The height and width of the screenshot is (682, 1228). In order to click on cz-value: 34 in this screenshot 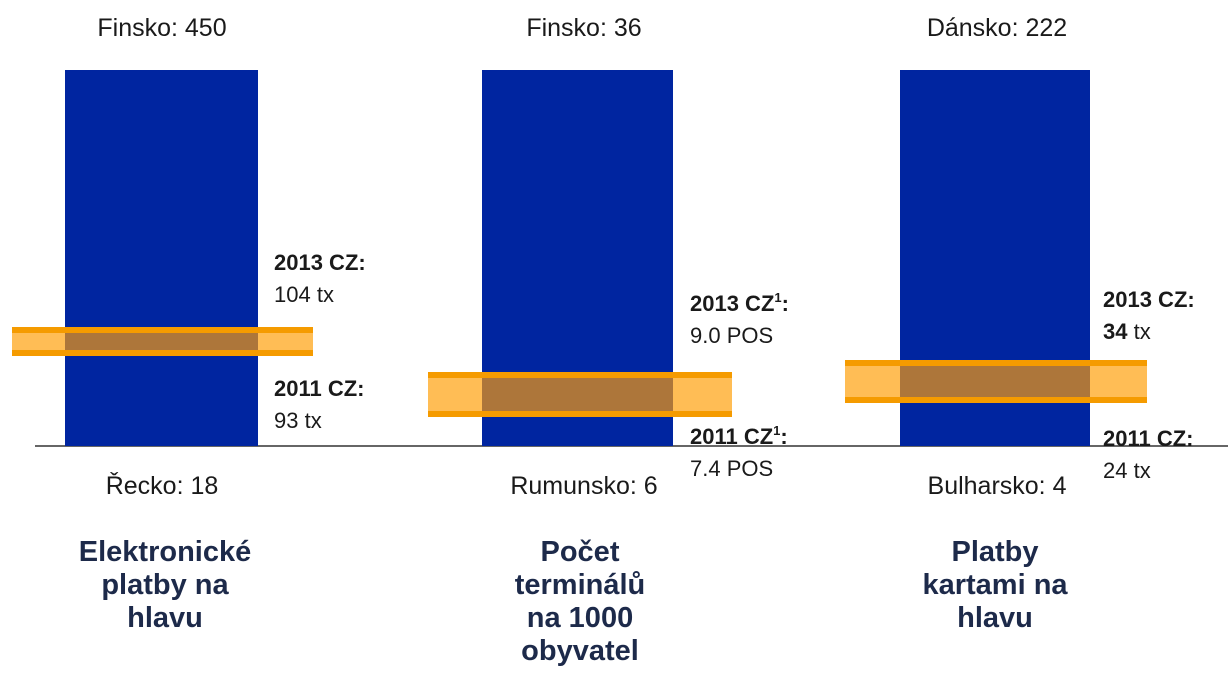, I will do `click(1115, 331)`.